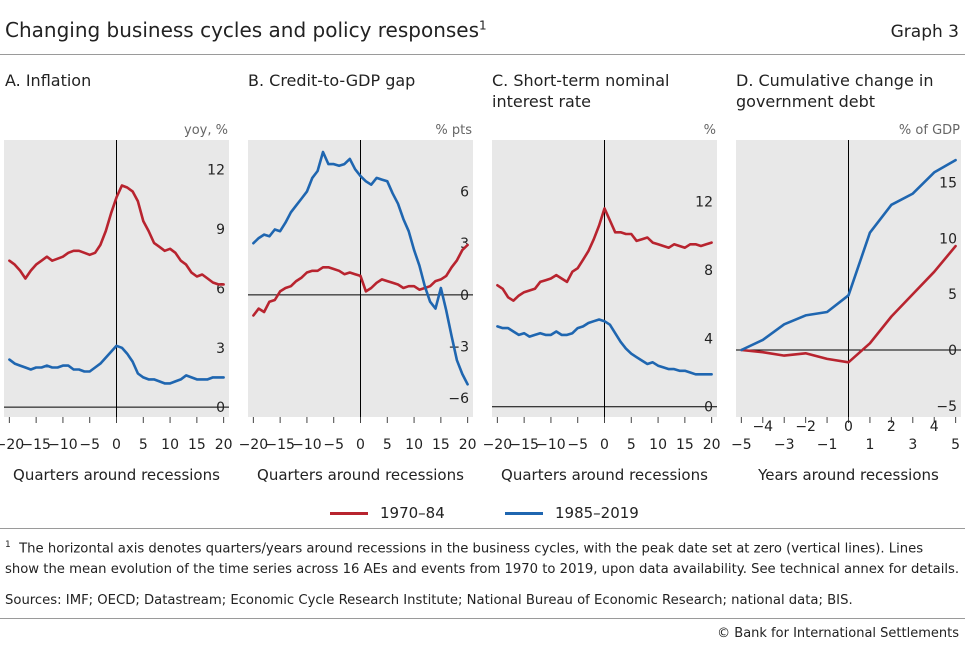  Describe the element at coordinates (869, 445) in the screenshot. I see `panel-d-xtick-label: 1` at that location.